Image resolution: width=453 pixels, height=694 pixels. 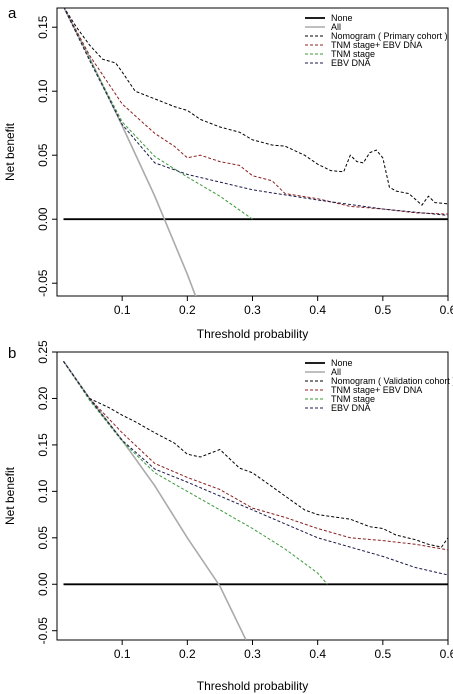 What do you see at coordinates (392, 381) in the screenshot?
I see `legend-entry: Nomogram ( Validation cohort )` at bounding box center [392, 381].